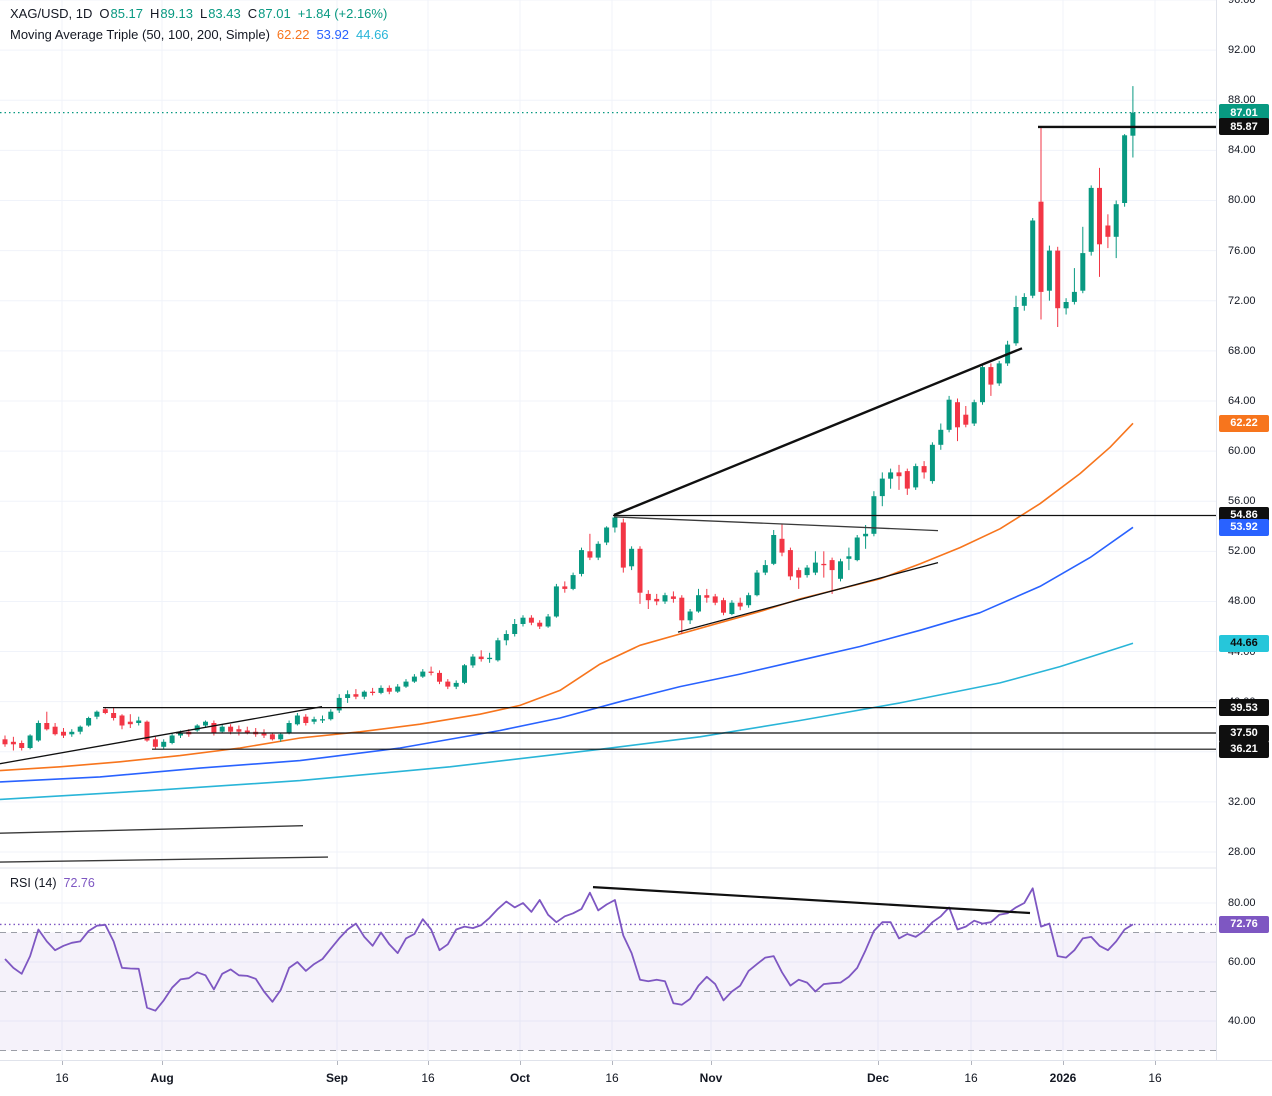 Image resolution: width=1272 pixels, height=1096 pixels. I want to click on price-badge: 87.01, so click(1244, 113).